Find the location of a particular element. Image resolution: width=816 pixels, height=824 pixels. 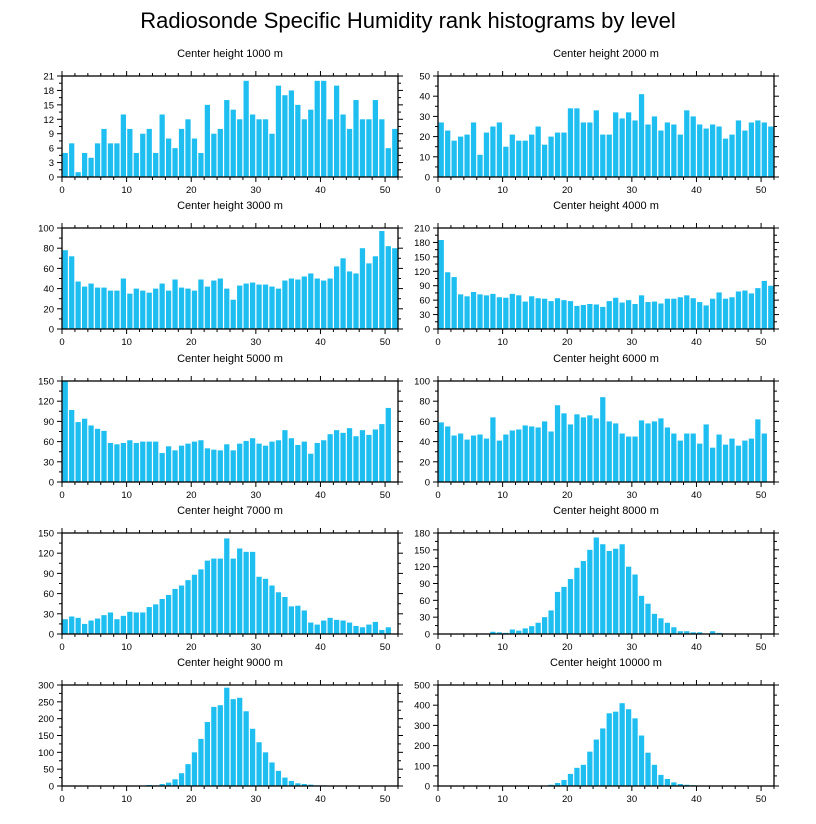

x-tick-label: 0 is located at coordinates (437, 495).